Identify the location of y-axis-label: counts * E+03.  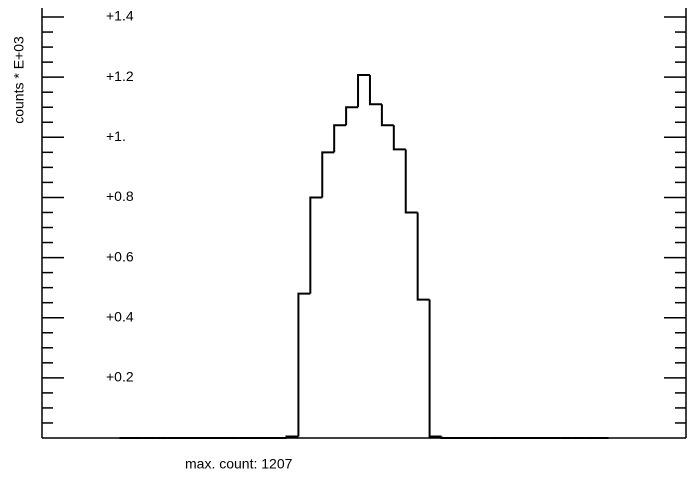
(19, 80).